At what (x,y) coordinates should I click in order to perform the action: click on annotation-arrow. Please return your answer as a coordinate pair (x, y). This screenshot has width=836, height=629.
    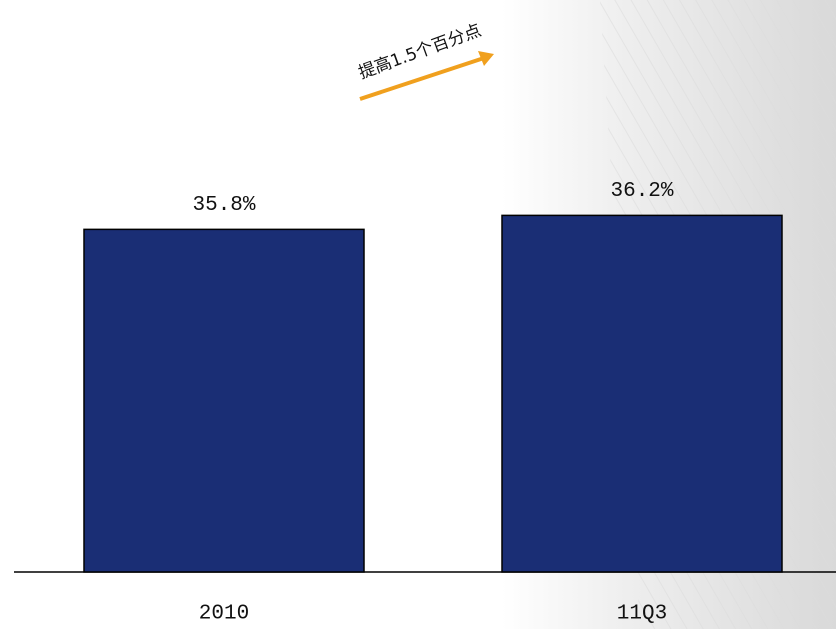
    Looking at the image, I should click on (422, 78).